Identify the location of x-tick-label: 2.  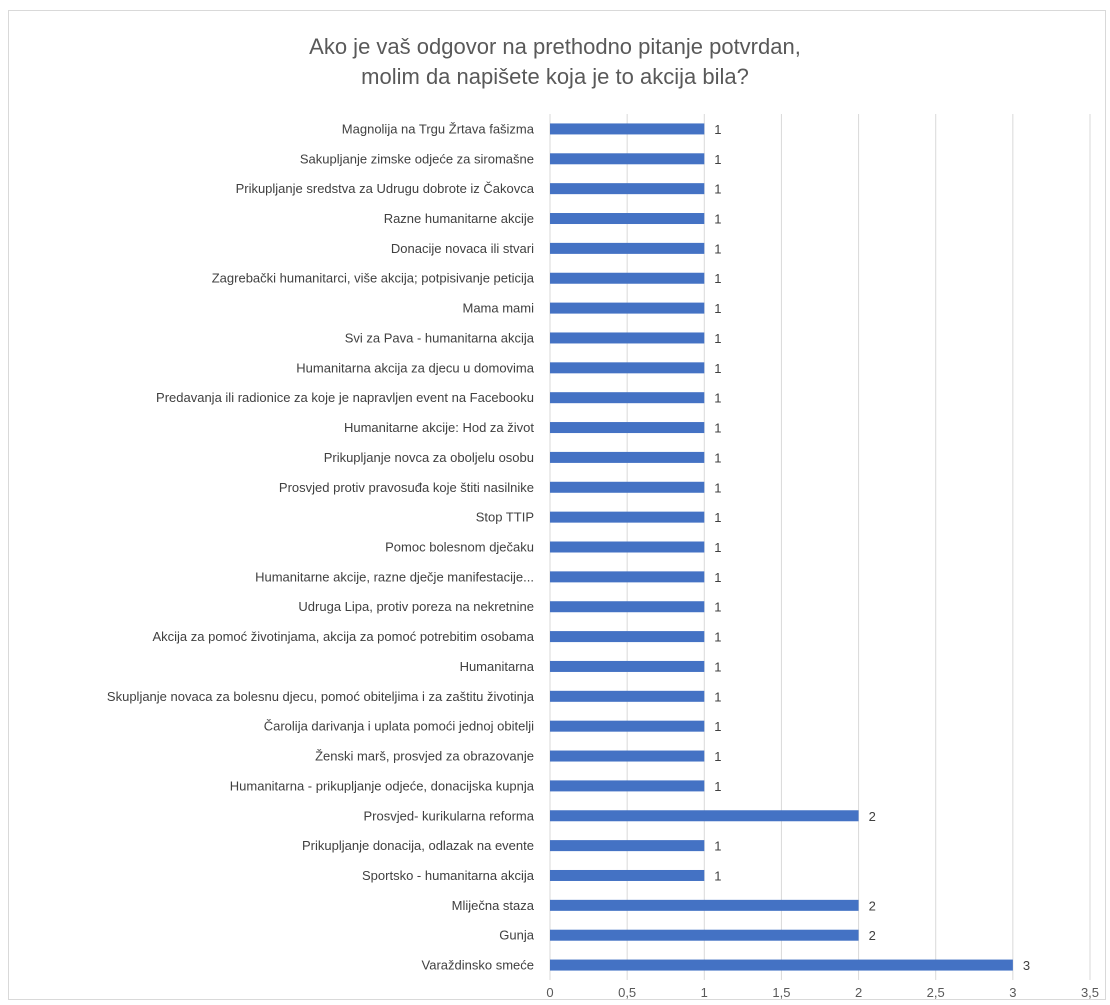
(858, 992).